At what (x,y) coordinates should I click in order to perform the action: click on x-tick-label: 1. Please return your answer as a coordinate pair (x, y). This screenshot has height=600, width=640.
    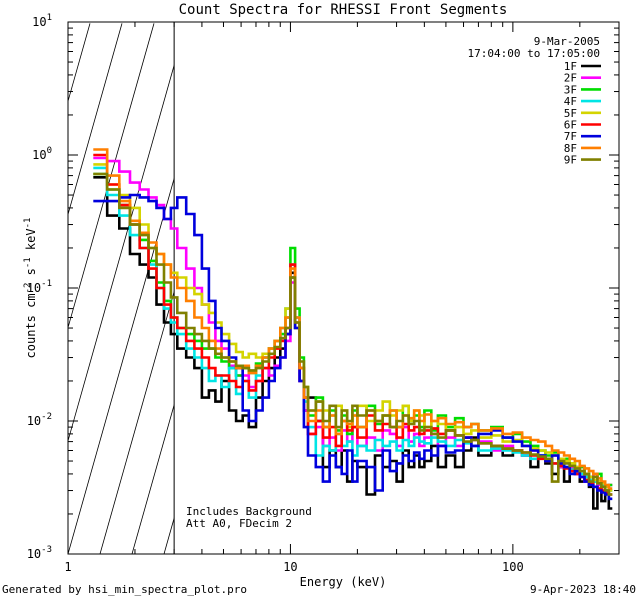
    Looking at the image, I should click on (67, 567).